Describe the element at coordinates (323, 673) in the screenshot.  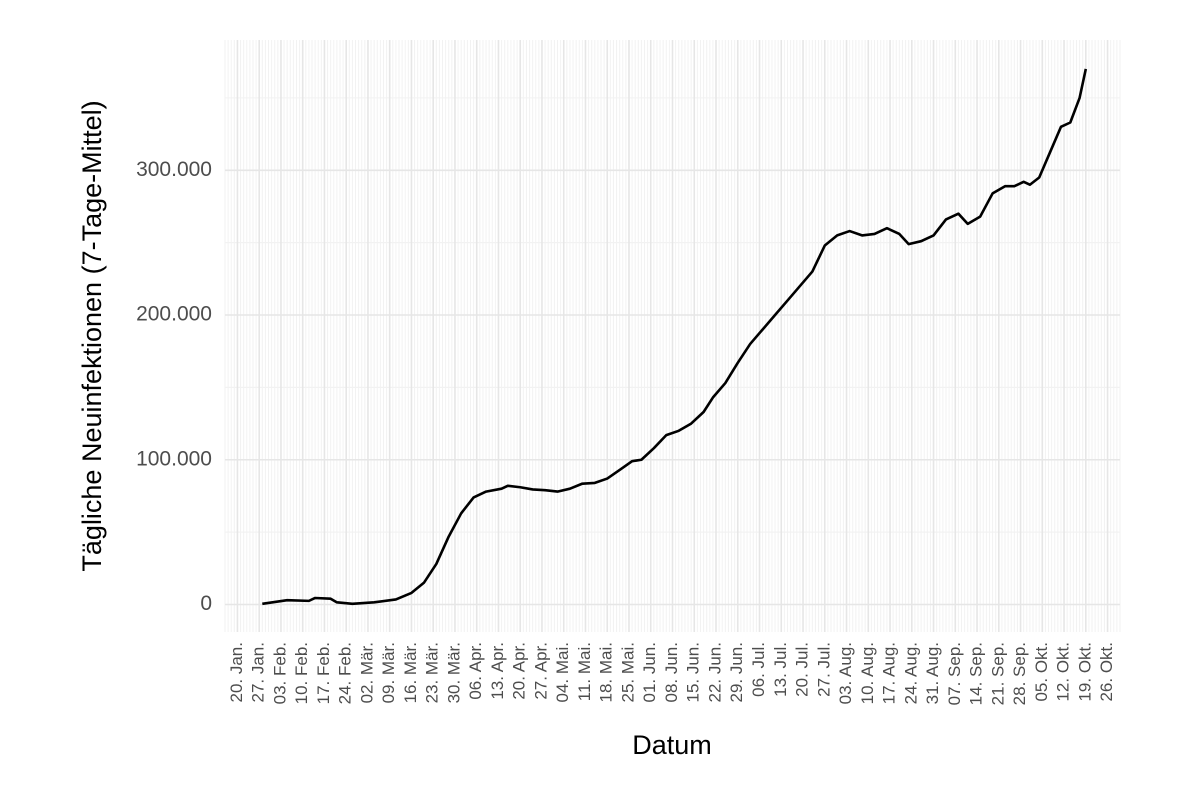
I see `x-tick-label: 17. Feb.` at that location.